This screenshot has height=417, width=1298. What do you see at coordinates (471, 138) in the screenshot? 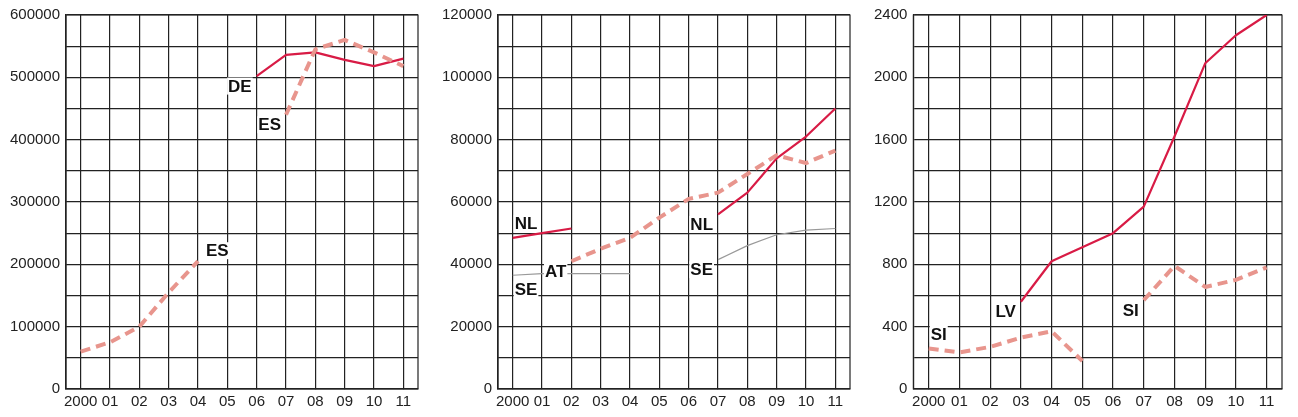
I see `y-tick-label: 80000` at bounding box center [471, 138].